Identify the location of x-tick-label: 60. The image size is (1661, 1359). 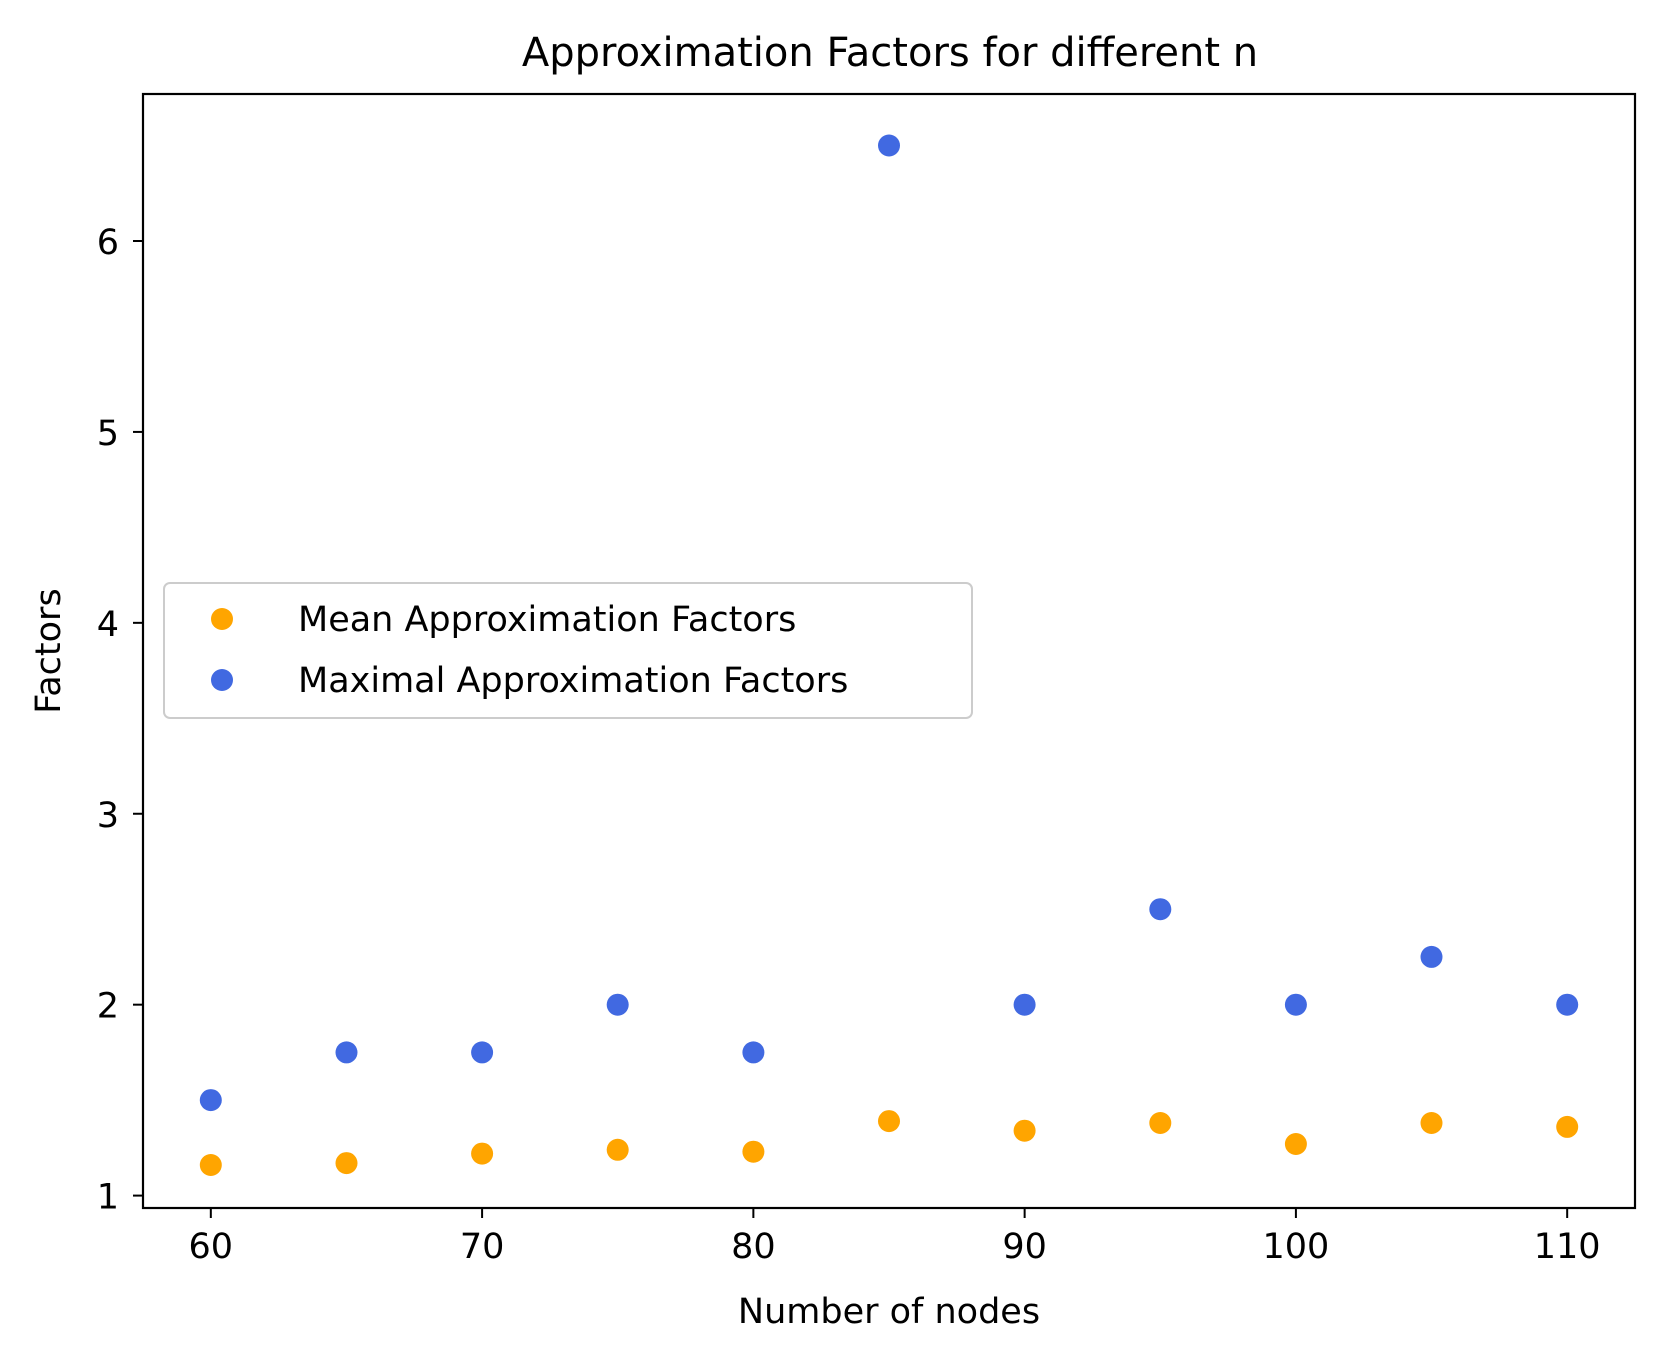
(211, 1247).